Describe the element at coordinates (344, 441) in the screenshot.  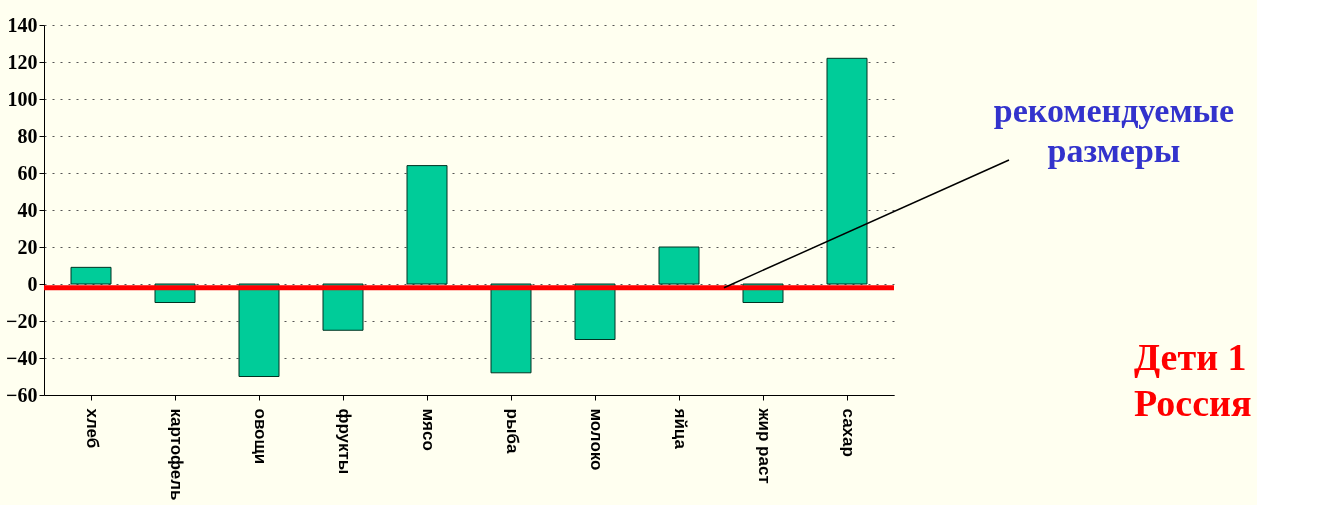
I see `x-tick-label: фрукты` at that location.